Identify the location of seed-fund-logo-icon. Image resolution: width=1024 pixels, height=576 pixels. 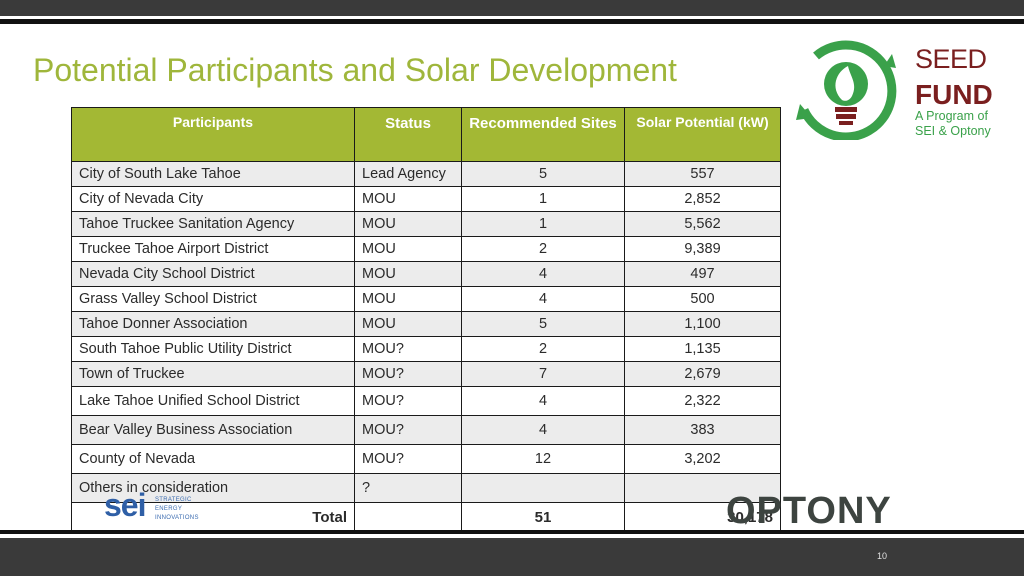
(846, 90).